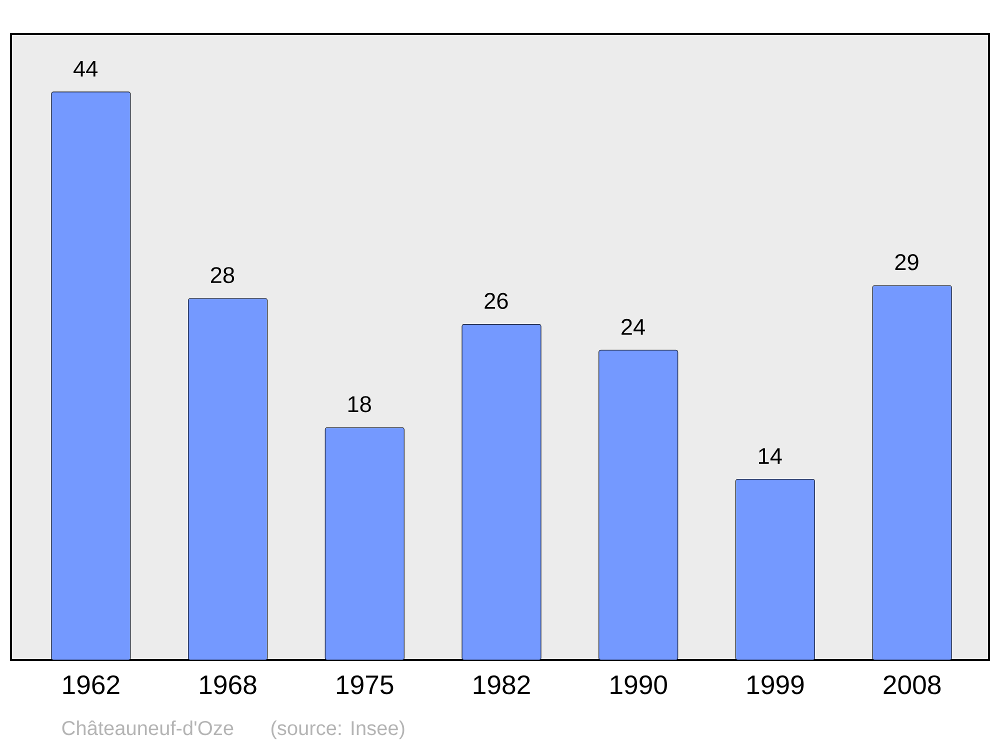 The height and width of the screenshot is (747, 1000). What do you see at coordinates (338, 730) in the screenshot?
I see `text: (source: Insee)` at bounding box center [338, 730].